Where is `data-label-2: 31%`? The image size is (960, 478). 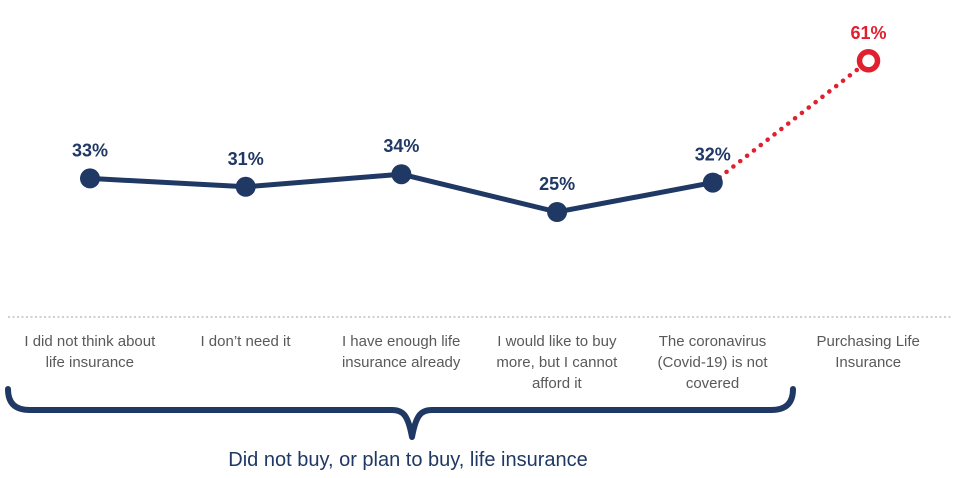 data-label-2: 31% is located at coordinates (246, 159).